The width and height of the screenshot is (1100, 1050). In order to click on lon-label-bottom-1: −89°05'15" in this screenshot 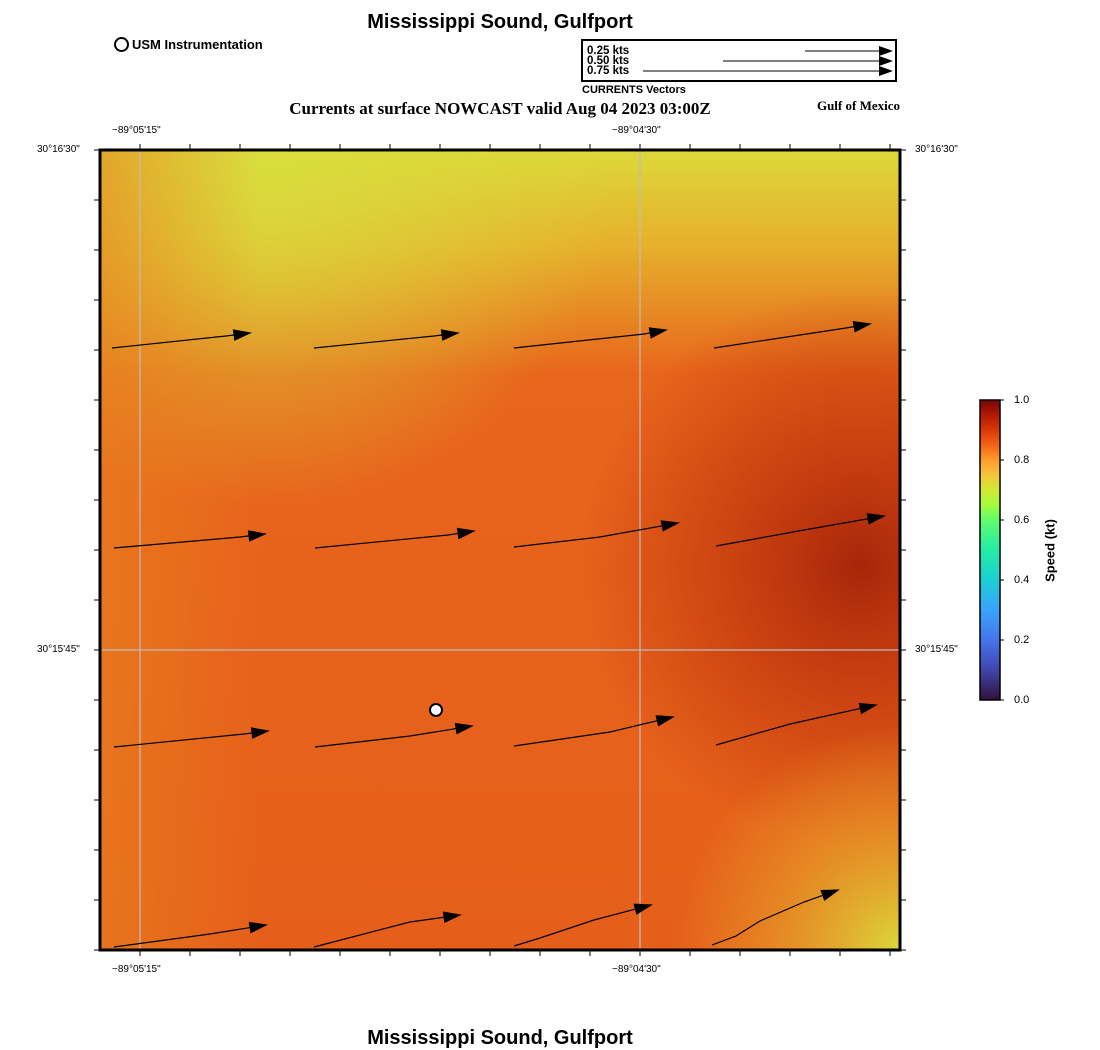, I will do `click(136, 969)`.